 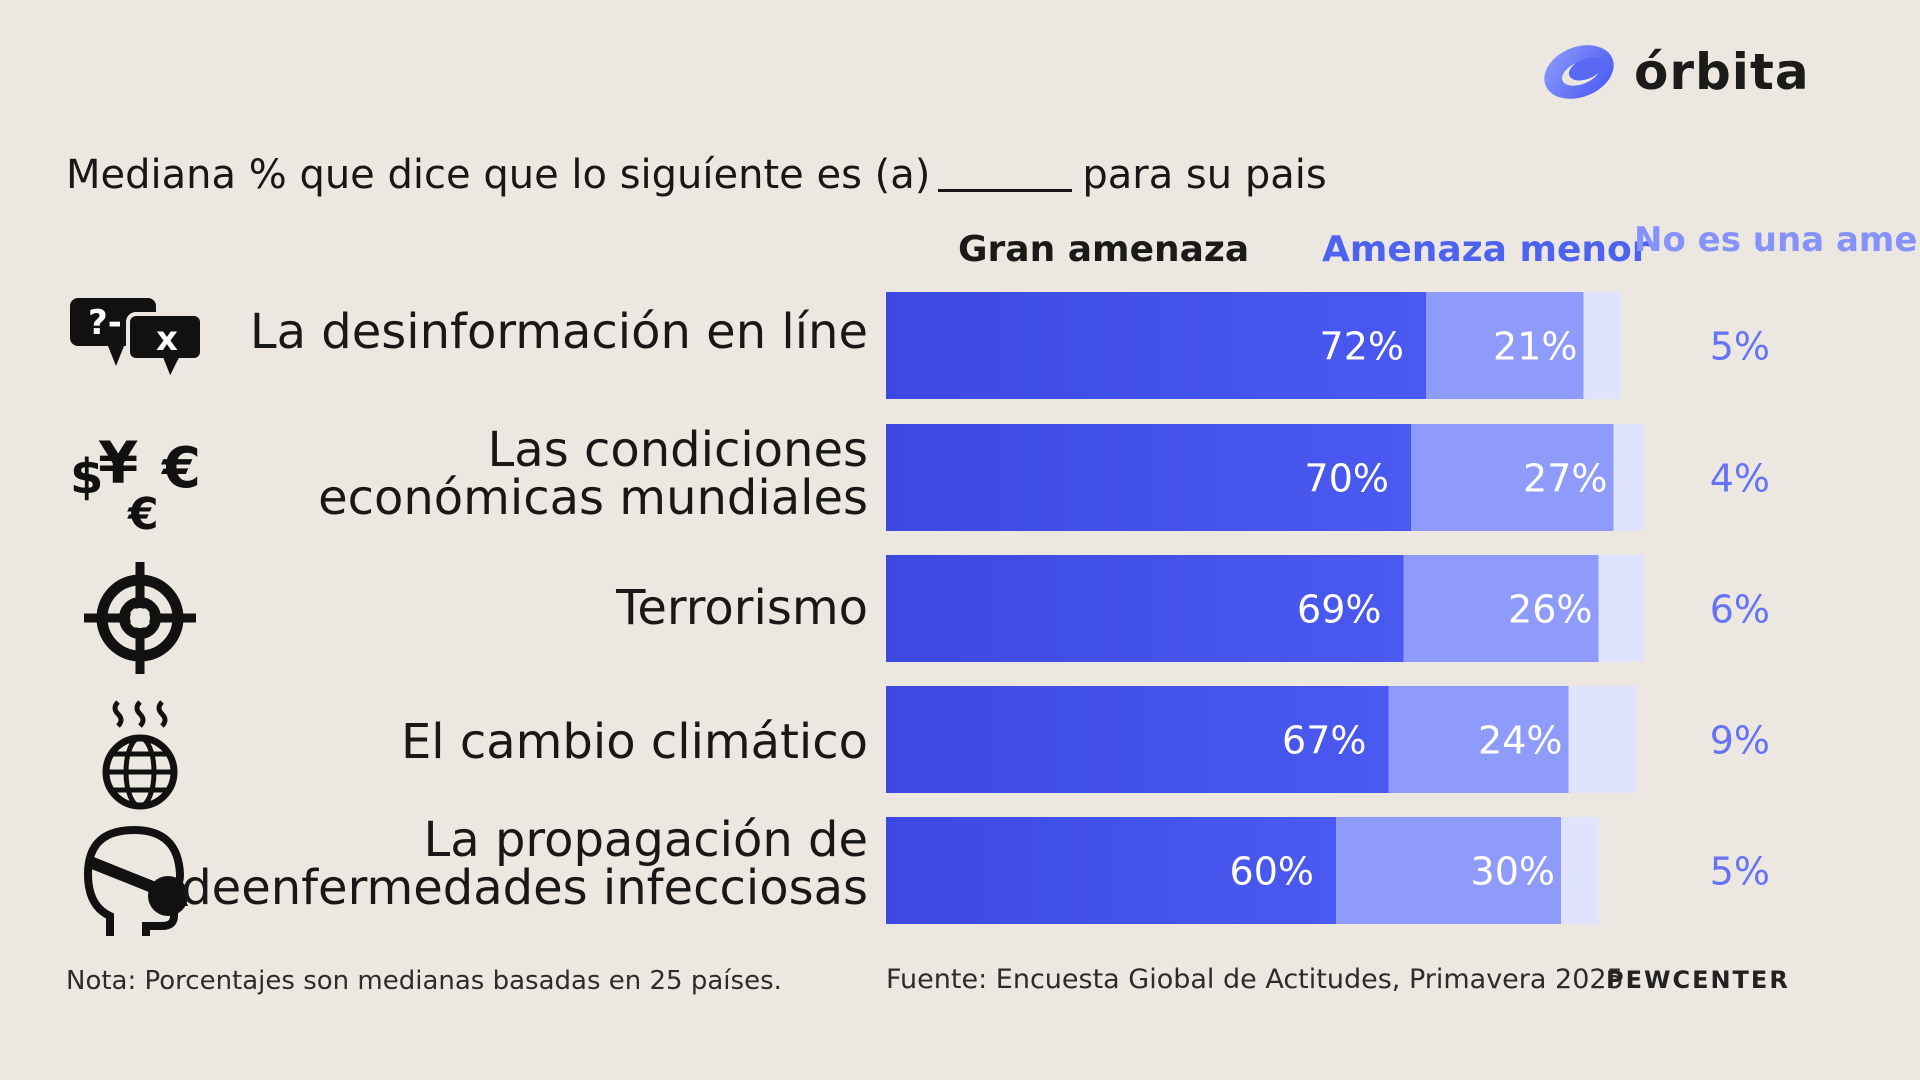 What do you see at coordinates (1339, 610) in the screenshot?
I see `label-great-2: 69%` at bounding box center [1339, 610].